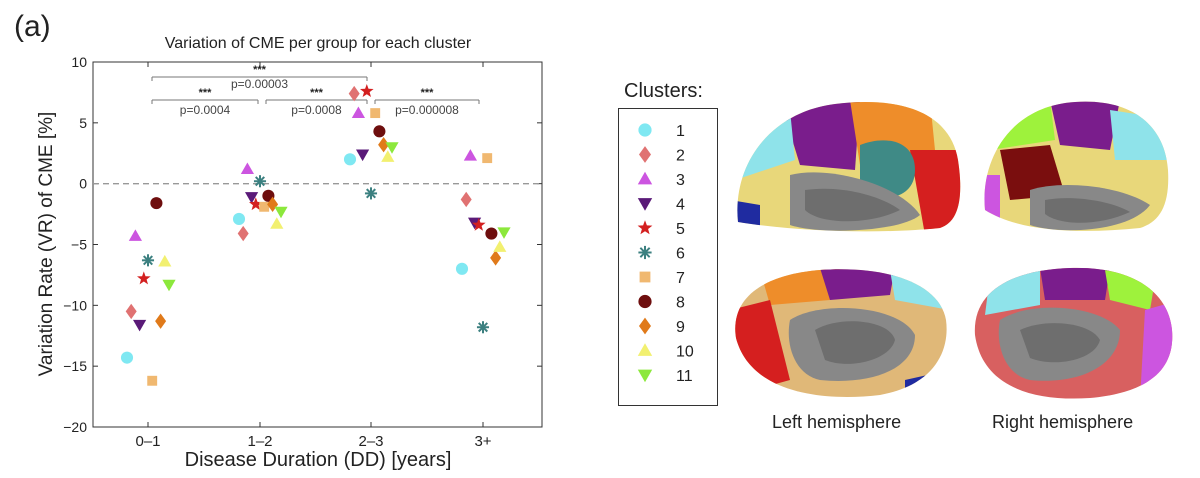 The height and width of the screenshot is (478, 1200). What do you see at coordinates (661, 303) in the screenshot?
I see `legend-item: 8` at bounding box center [661, 303].